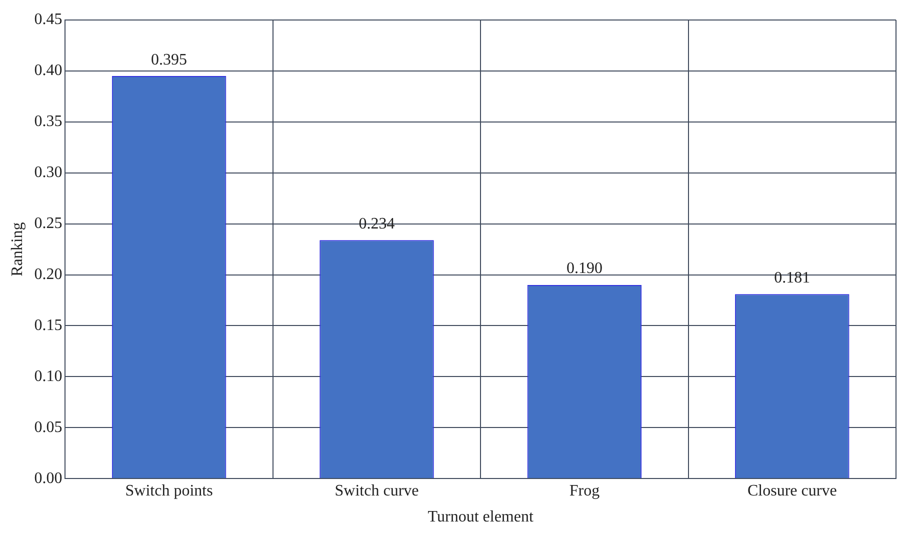 The image size is (898, 535). I want to click on x-axis-title: Turnout element, so click(481, 517).